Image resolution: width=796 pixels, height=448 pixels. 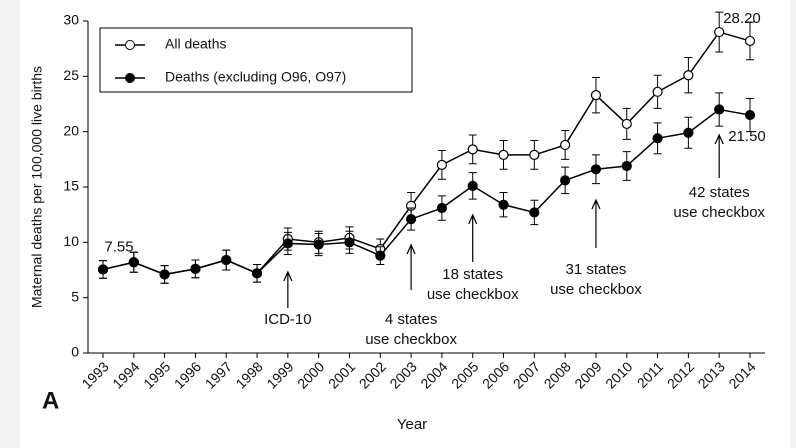 I want to click on y-tick-label: 15, so click(x=71, y=186).